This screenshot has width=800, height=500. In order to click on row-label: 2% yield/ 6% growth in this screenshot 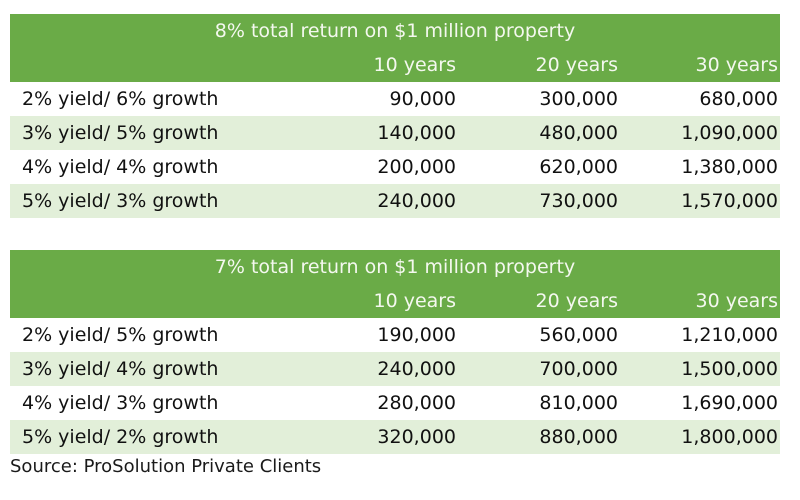, I will do `click(120, 99)`.